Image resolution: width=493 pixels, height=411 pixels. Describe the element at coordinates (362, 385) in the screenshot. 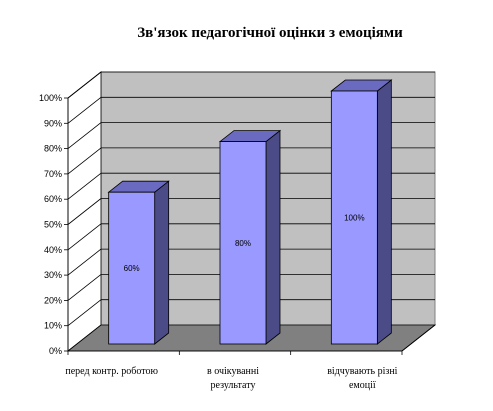

I see `category-label: емоції` at that location.